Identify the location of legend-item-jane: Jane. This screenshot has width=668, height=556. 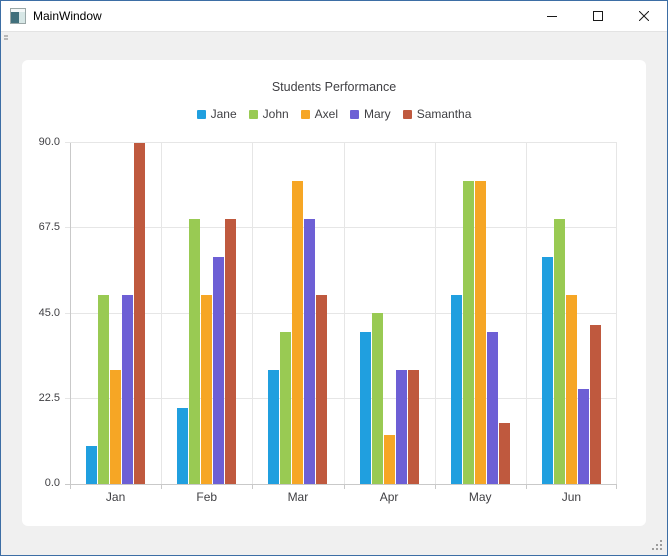
(216, 114).